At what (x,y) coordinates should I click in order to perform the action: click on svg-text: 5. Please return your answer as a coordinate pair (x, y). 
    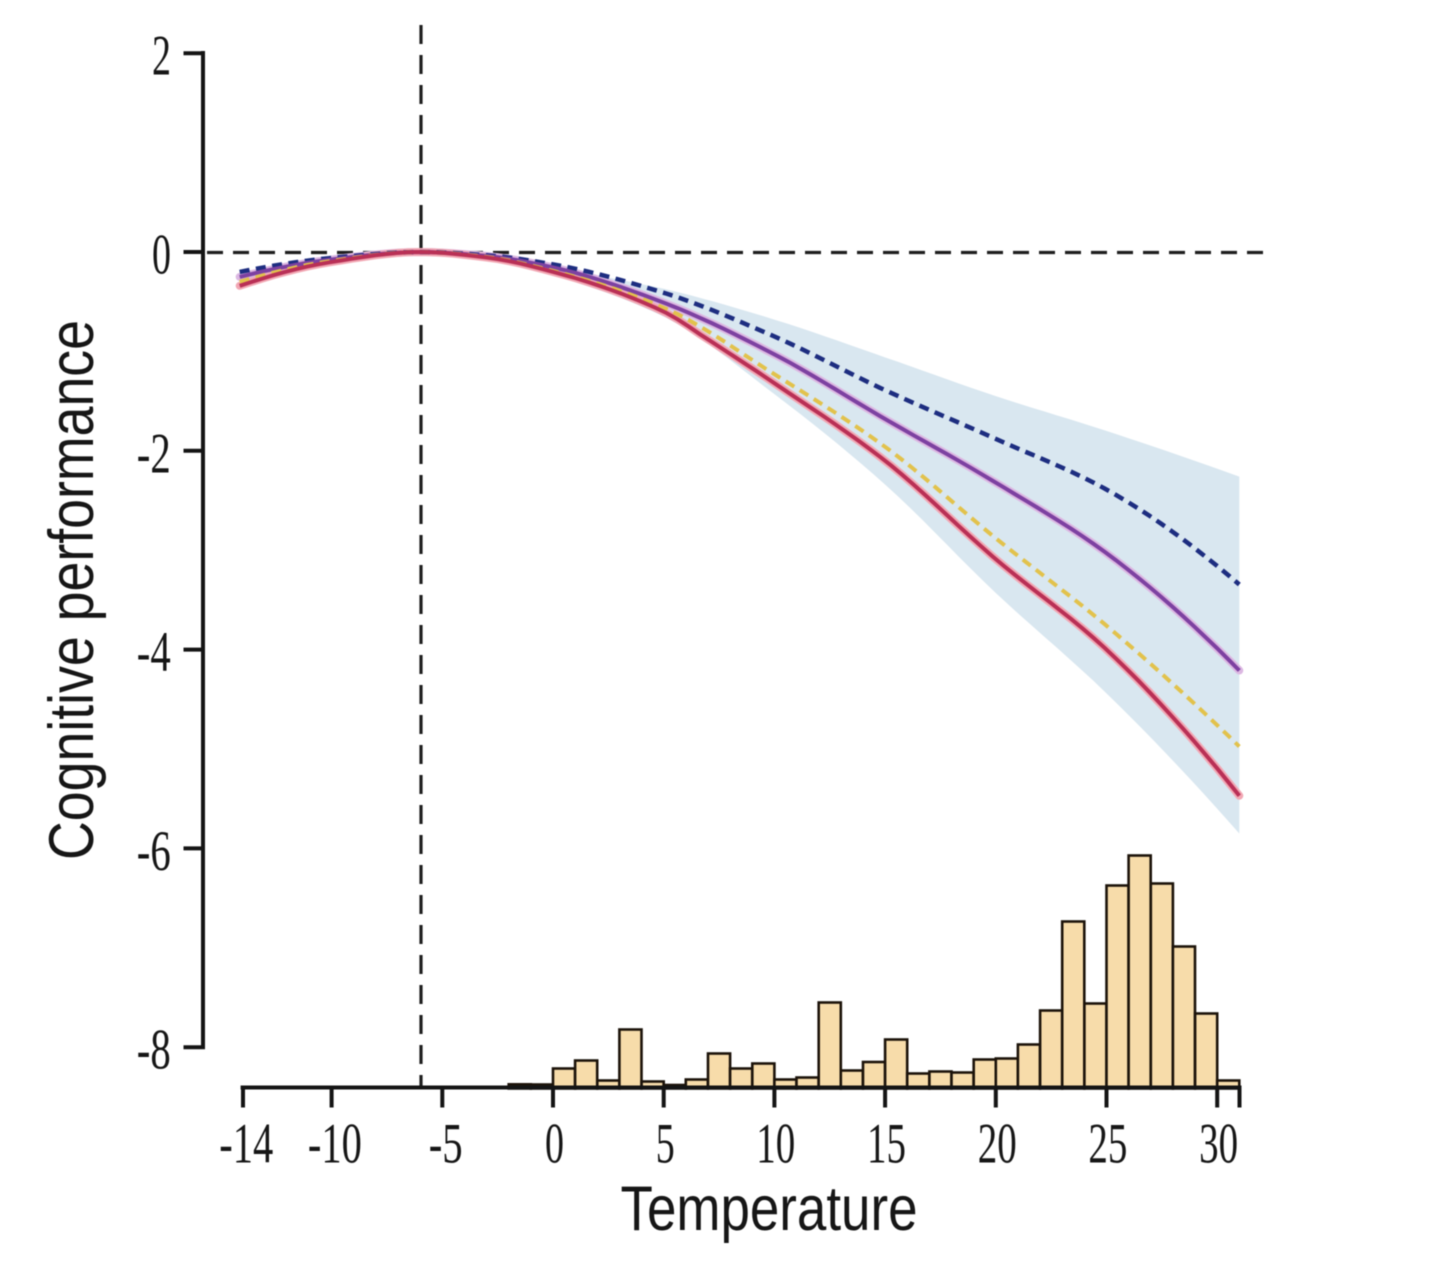
    Looking at the image, I should click on (665, 1144).